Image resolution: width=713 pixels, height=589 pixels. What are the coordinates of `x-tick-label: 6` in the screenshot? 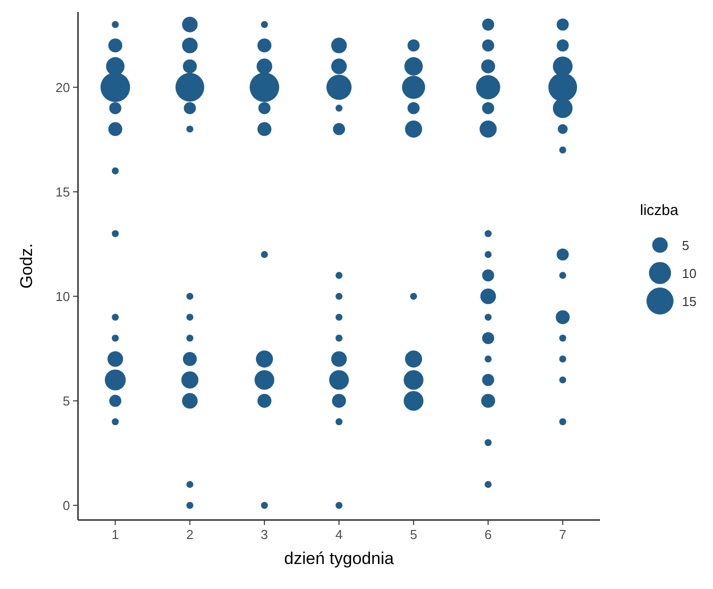 It's located at (488, 534).